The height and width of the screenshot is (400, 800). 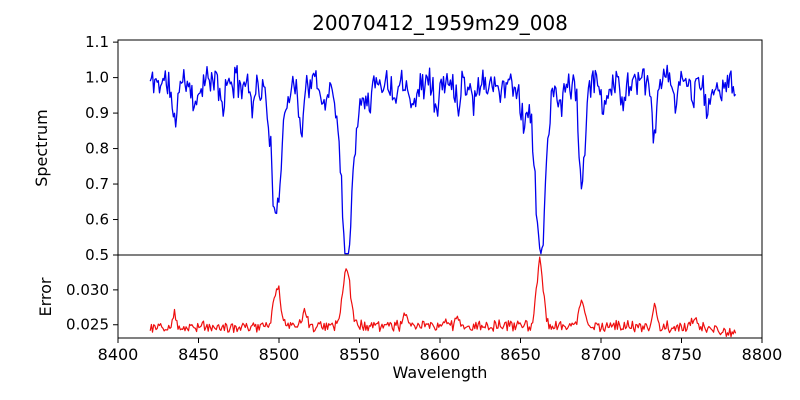 I want to click on x-tick-label: 8700, so click(x=601, y=354).